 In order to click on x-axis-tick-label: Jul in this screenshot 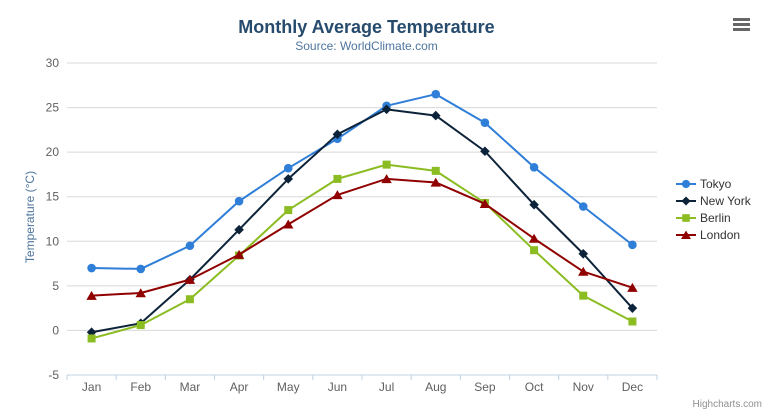, I will do `click(386, 387)`.